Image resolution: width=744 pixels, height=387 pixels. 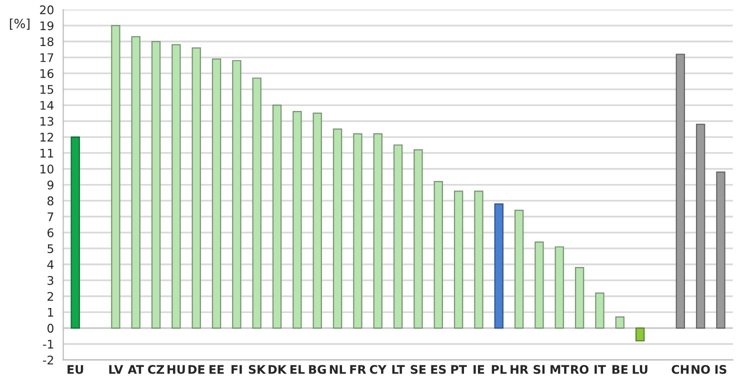 I want to click on y-tick-label: 0, so click(x=50, y=328).